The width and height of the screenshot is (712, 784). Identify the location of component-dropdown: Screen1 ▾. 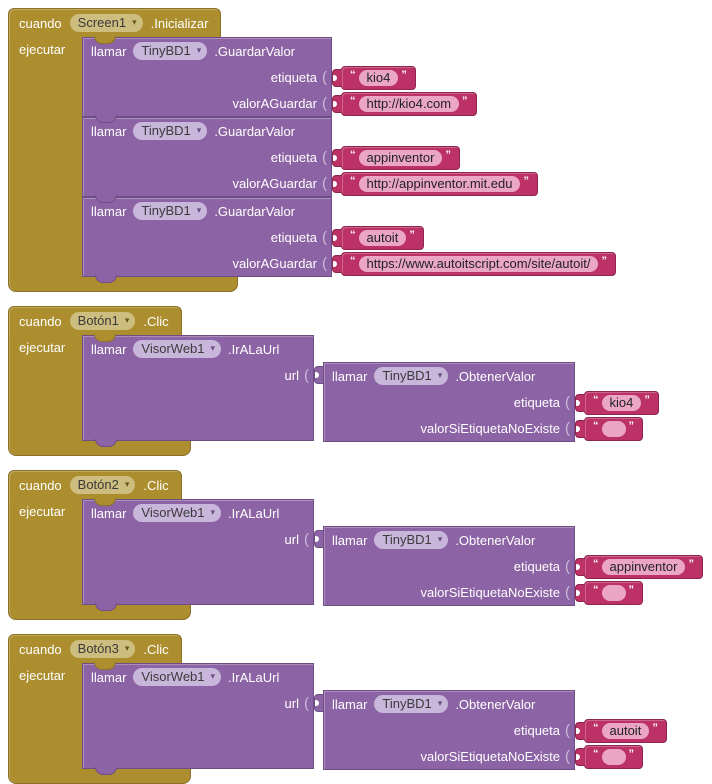
(106, 23).